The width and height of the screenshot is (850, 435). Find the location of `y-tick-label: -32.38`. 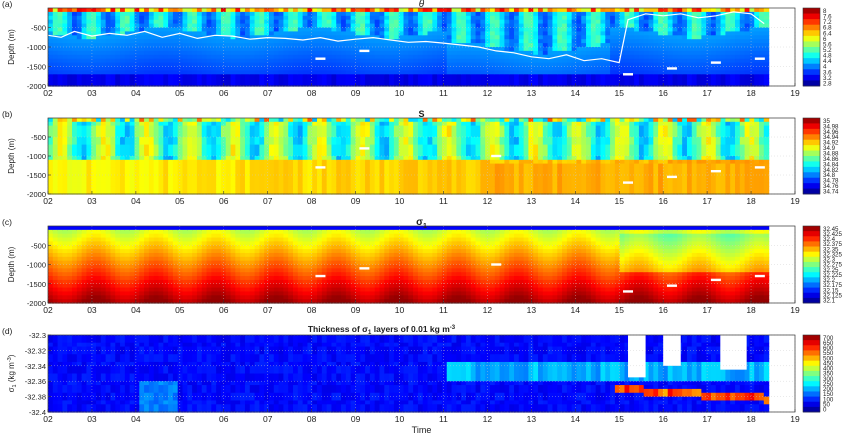

y-tick-label: -32.38 is located at coordinates (35, 397).